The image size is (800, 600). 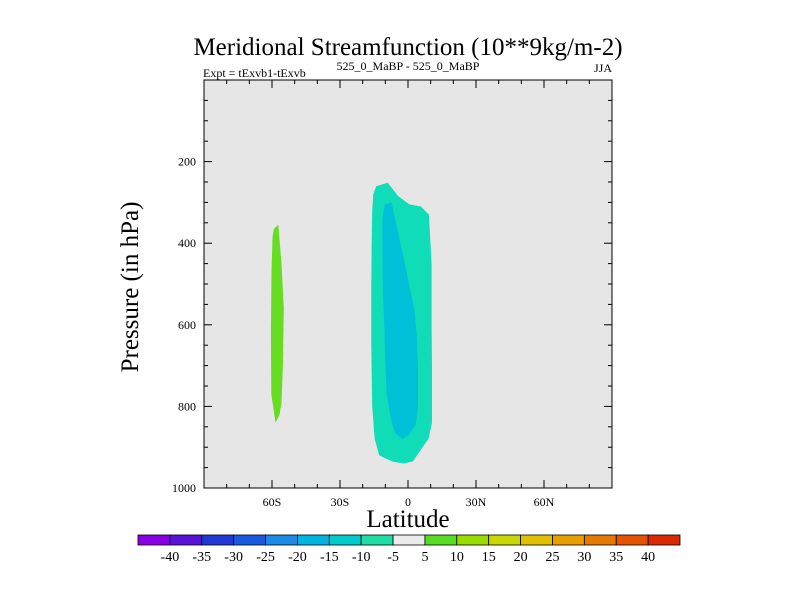 What do you see at coordinates (187, 243) in the screenshot?
I see `y-tick-label: 400` at bounding box center [187, 243].